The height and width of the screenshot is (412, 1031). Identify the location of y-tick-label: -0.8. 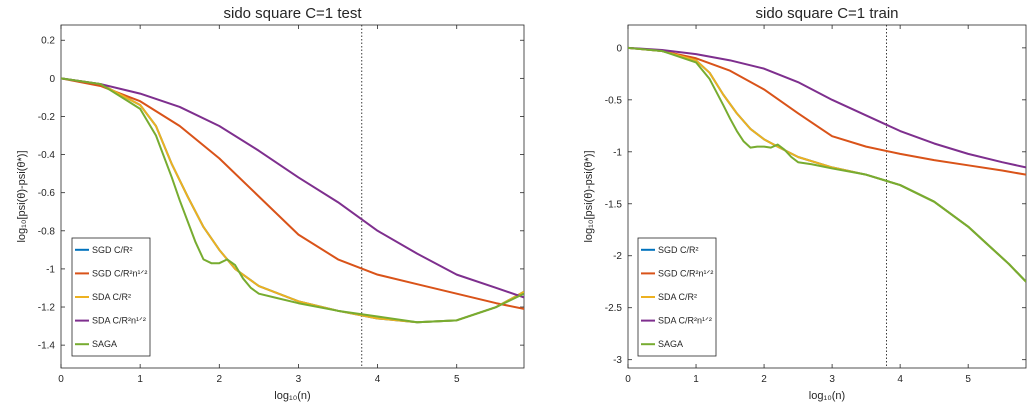
(47, 231).